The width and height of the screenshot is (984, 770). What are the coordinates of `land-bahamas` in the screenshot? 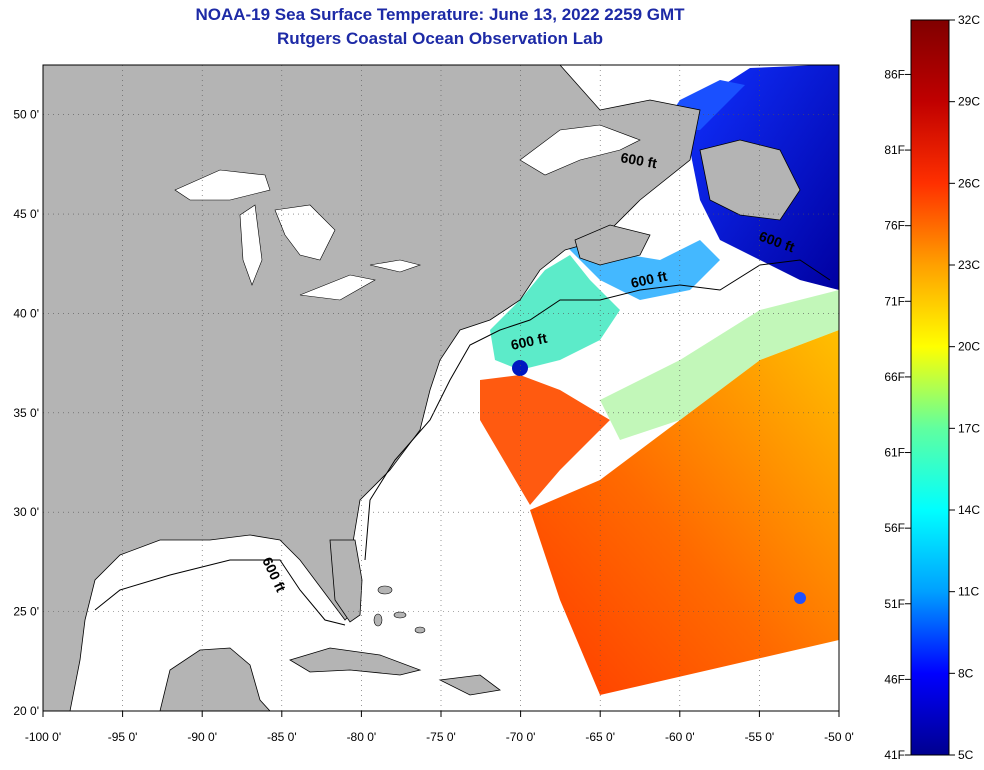 It's located at (399, 609).